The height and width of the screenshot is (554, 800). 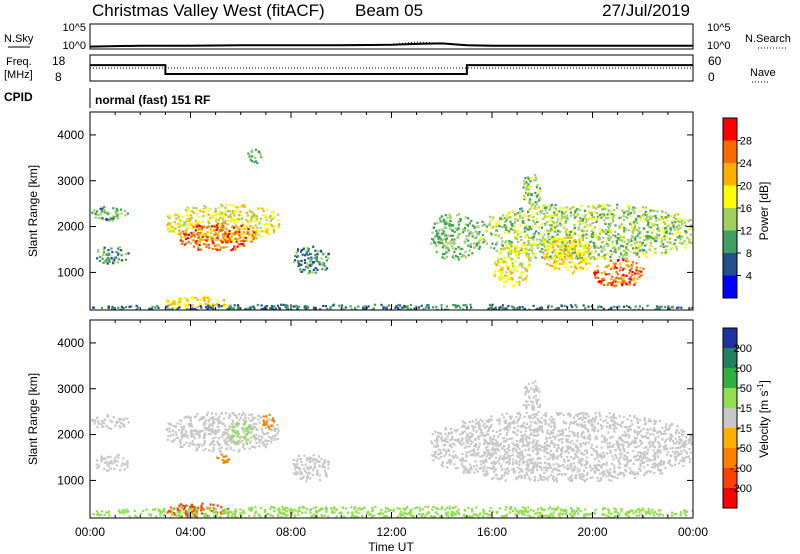 I want to click on velocity-colorbar-tick-label: 15, so click(x=746, y=409).